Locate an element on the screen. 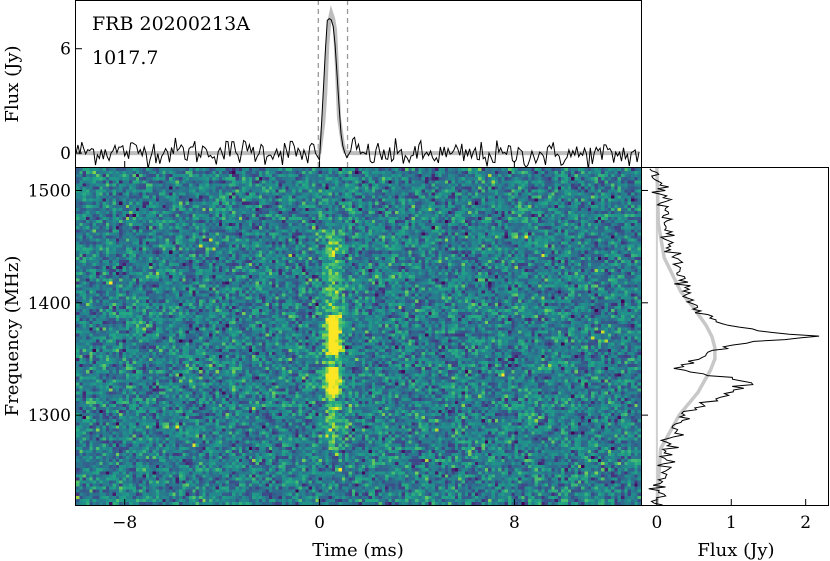 This screenshot has height=561, width=830. time-tick-label-2: 8 is located at coordinates (514, 523).